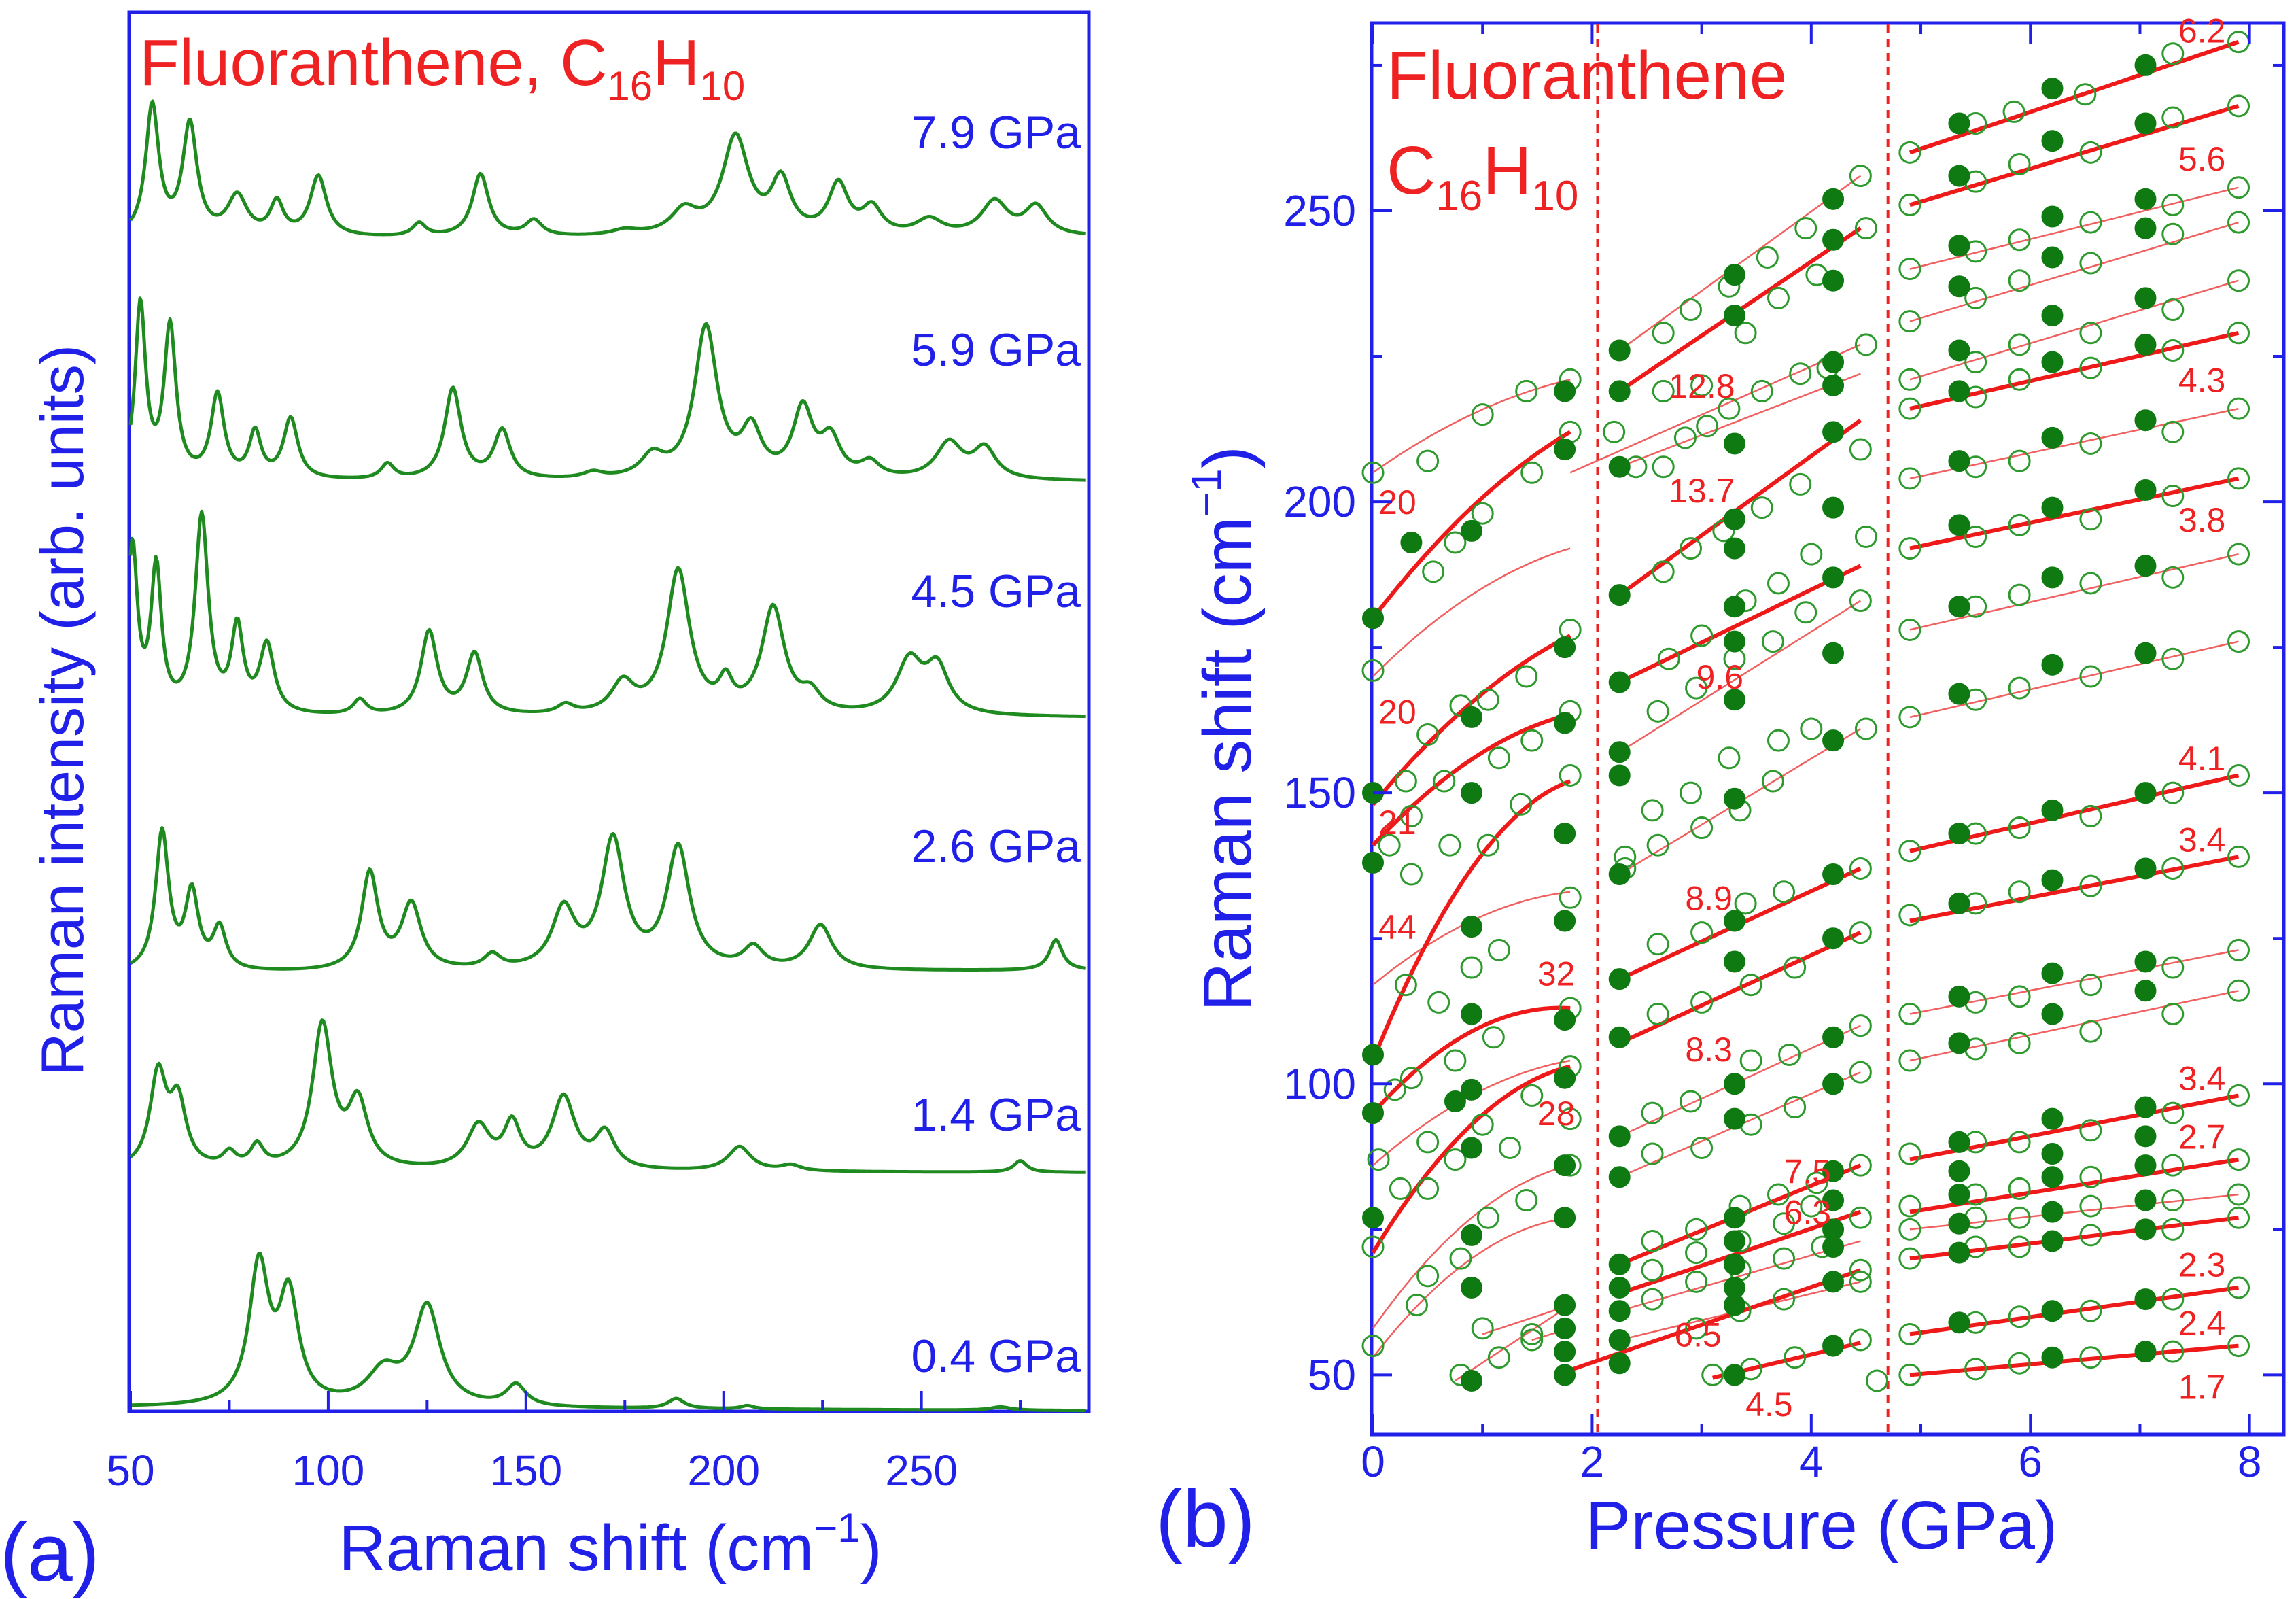 The height and width of the screenshot is (1599, 2296). Describe the element at coordinates (2202, 1388) in the screenshot. I see `slope-label: 1.7` at that location.